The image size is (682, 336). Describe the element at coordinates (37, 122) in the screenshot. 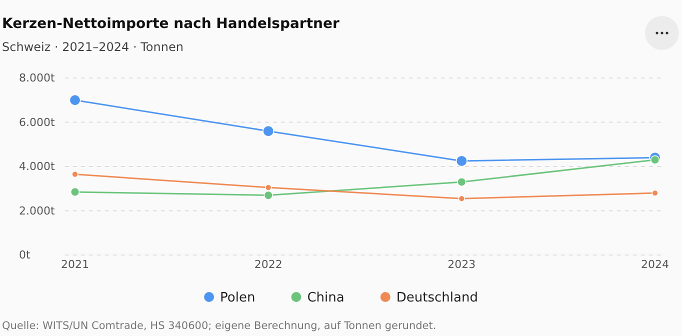

I see `y-tick-label: 6.000t` at that location.